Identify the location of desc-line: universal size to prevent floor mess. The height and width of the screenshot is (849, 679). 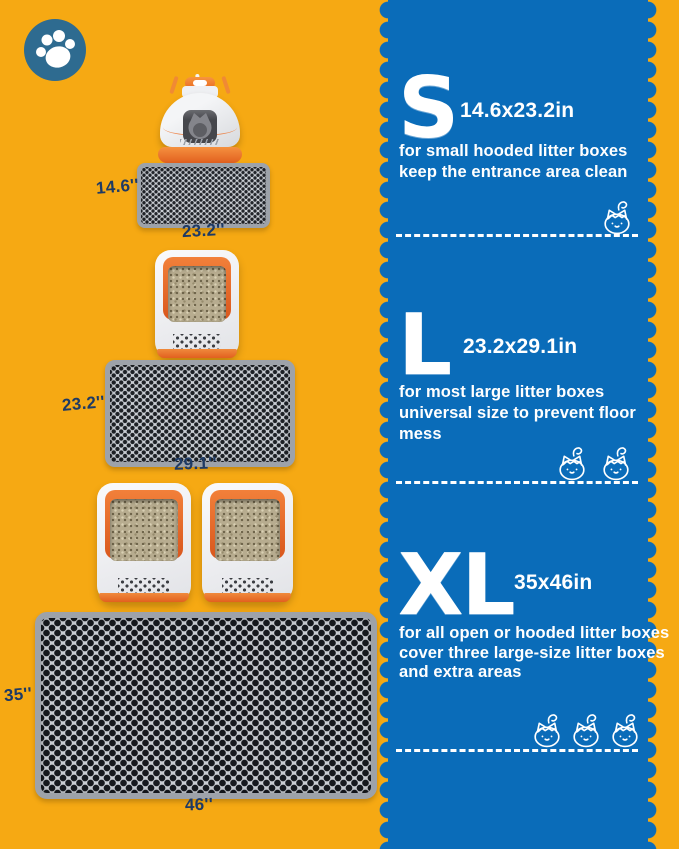
(517, 423).